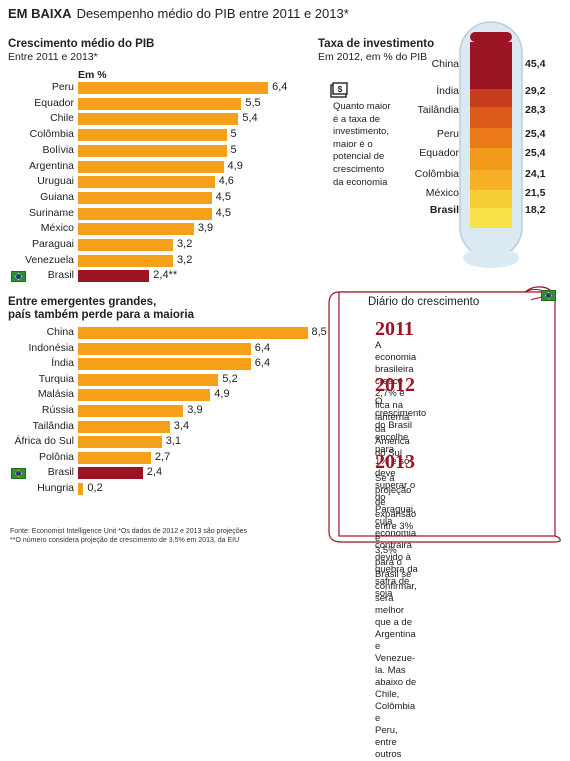 This screenshot has width=570, height=761. I want to click on diary-title: Diário do crescimento, so click(424, 302).